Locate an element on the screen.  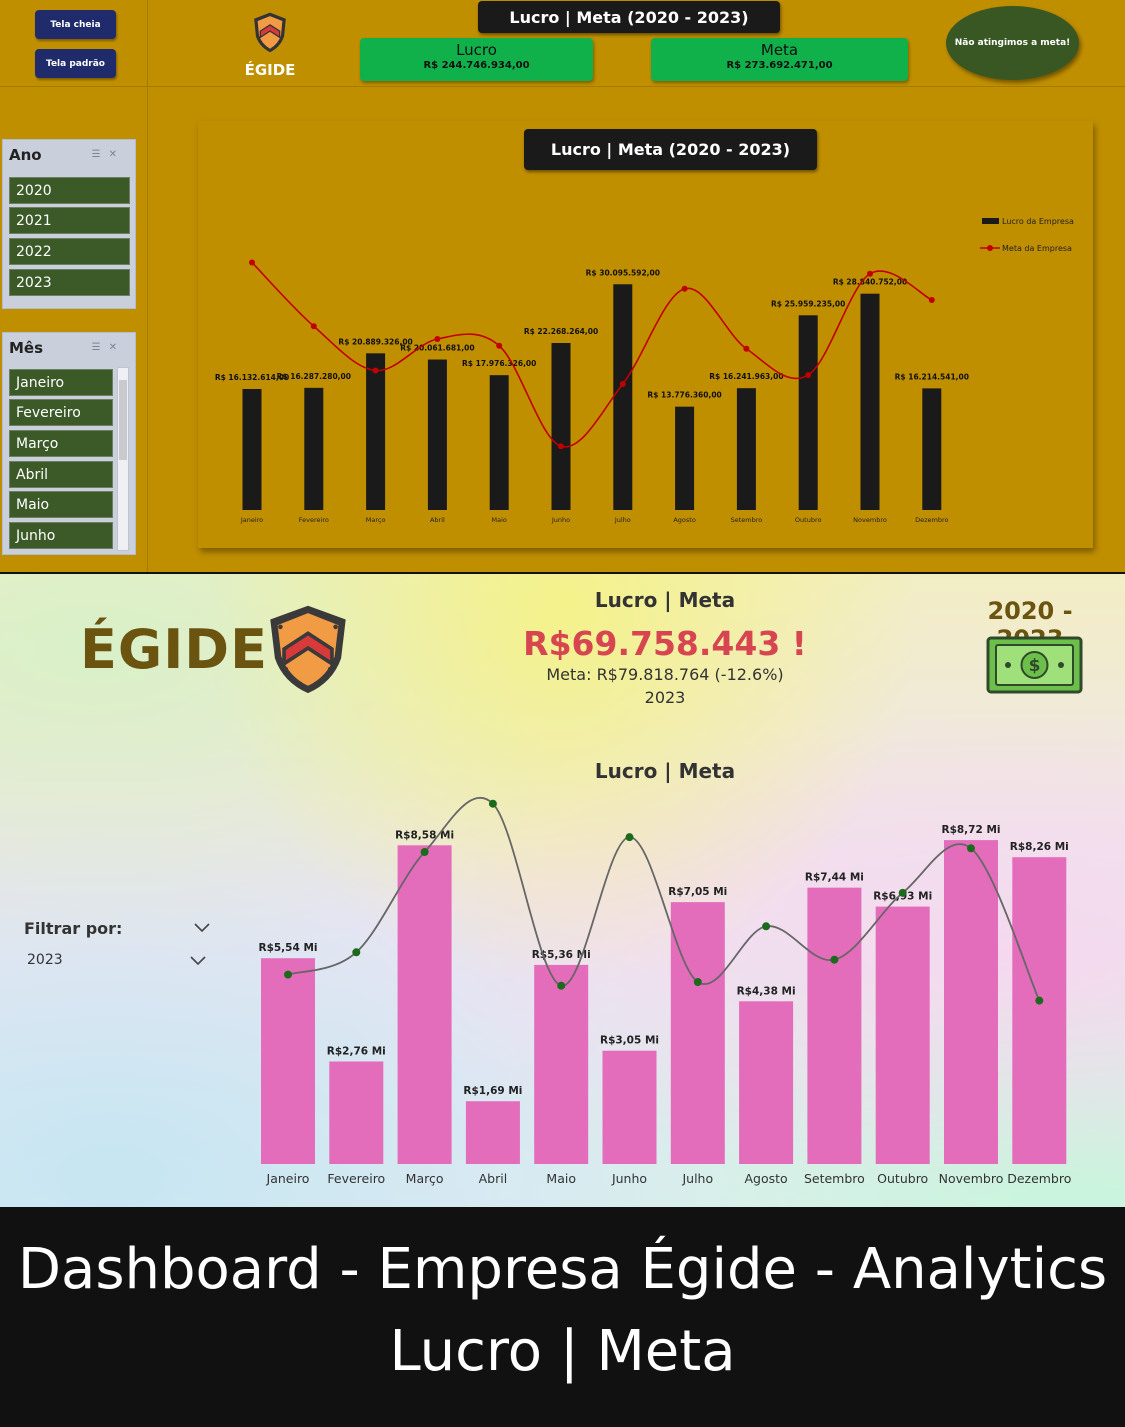
slicer-item: Janeiro is located at coordinates (61, 382).